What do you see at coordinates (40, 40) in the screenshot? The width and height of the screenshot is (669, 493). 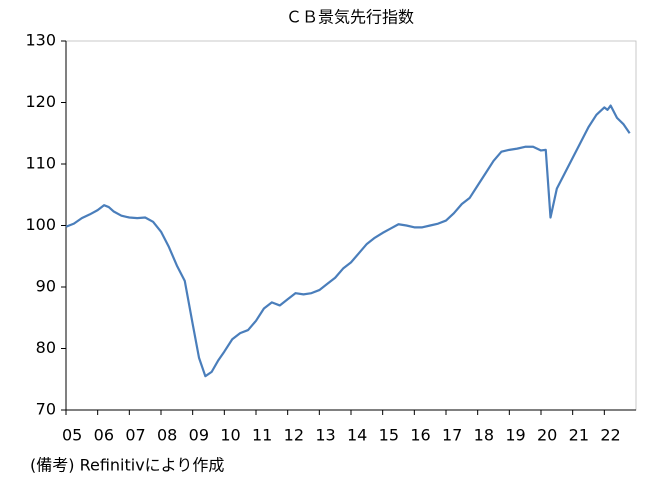 I see `y-tick-label: 130` at bounding box center [40, 40].